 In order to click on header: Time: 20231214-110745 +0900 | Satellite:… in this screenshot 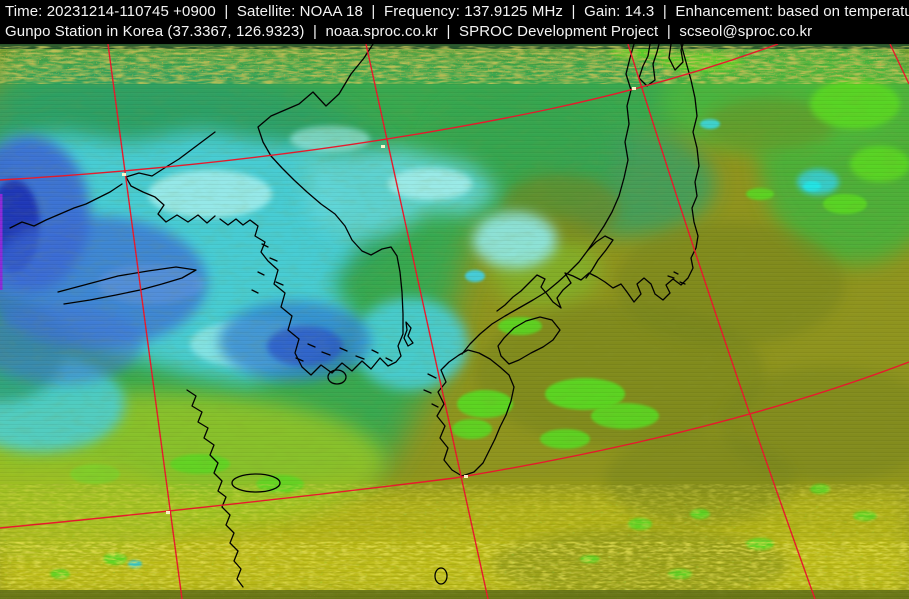, I will do `click(454, 22)`.